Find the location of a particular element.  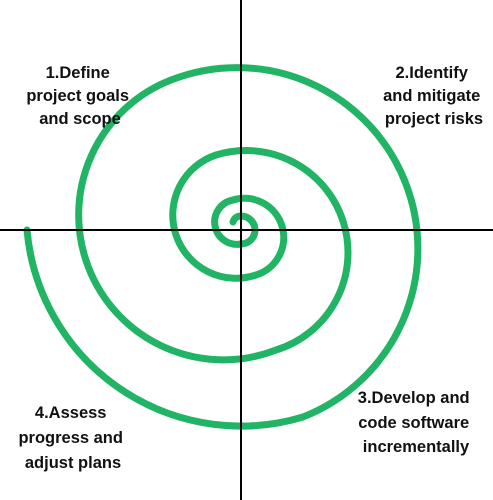

quadrant-label-identify: 2.Identify and mitigate project risks is located at coordinates (434, 96).